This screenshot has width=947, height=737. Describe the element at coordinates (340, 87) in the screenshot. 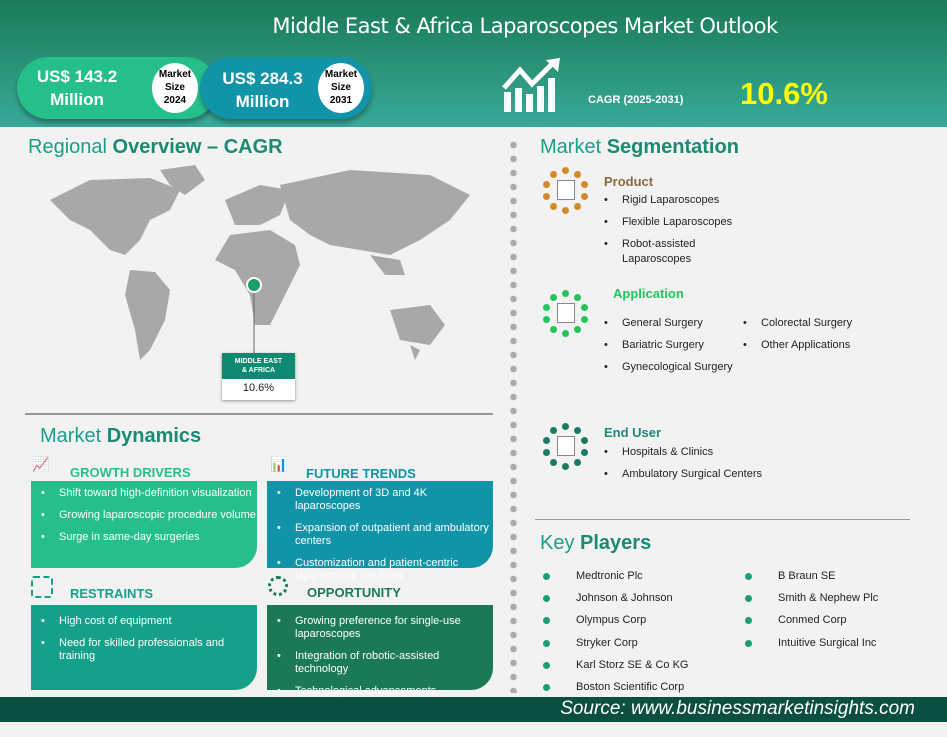

I see `label: Size` at that location.